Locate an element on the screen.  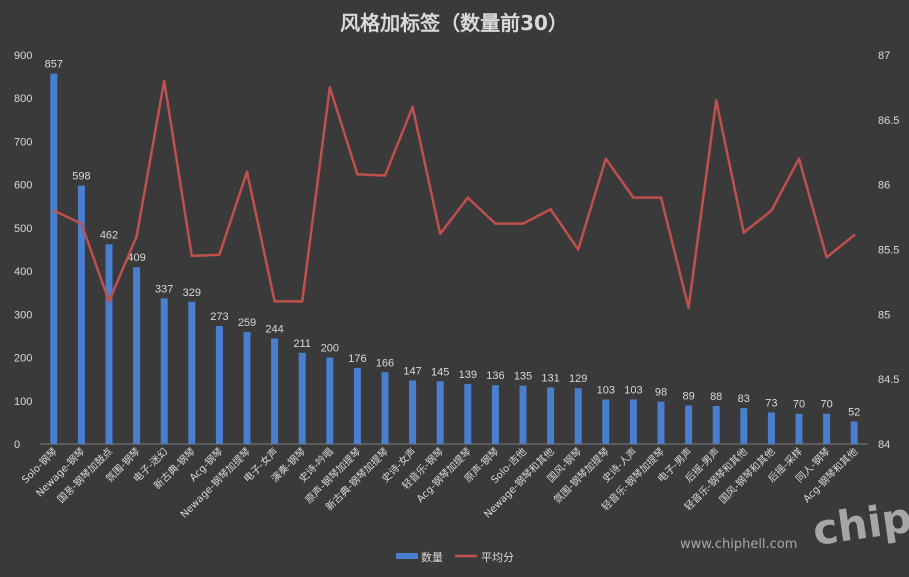
right-tick-label: 85.5 is located at coordinates (888, 251).